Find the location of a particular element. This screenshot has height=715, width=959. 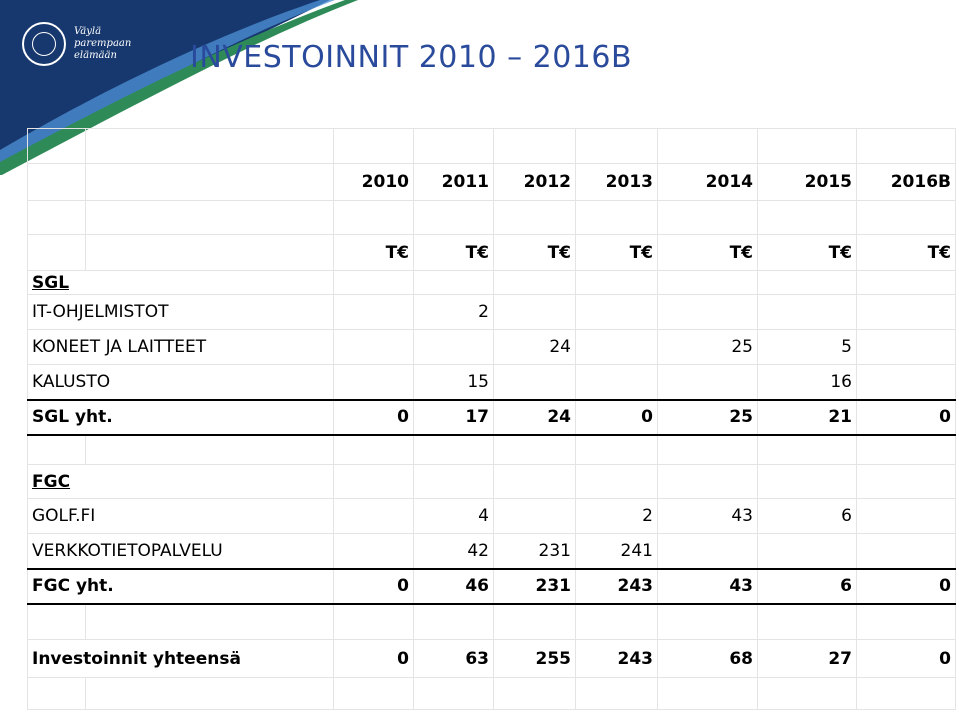

value-cell: 25 is located at coordinates (707, 347).